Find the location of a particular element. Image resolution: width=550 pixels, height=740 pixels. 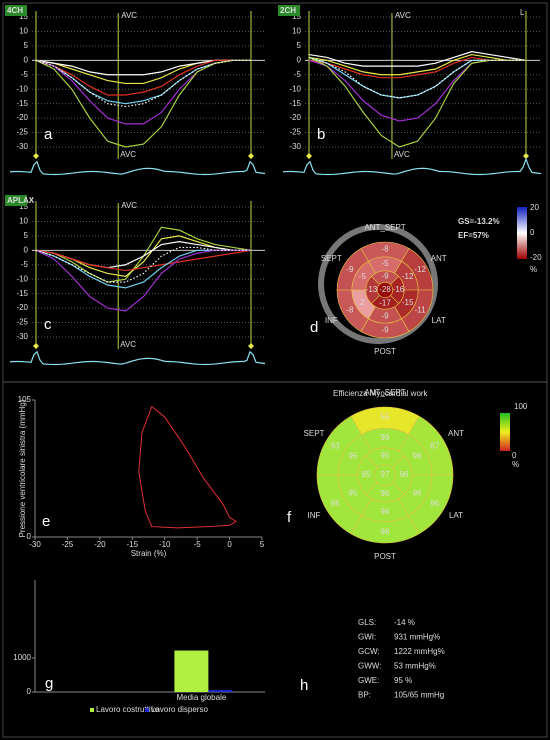

x-tick-label: -15 is located at coordinates (133, 544).